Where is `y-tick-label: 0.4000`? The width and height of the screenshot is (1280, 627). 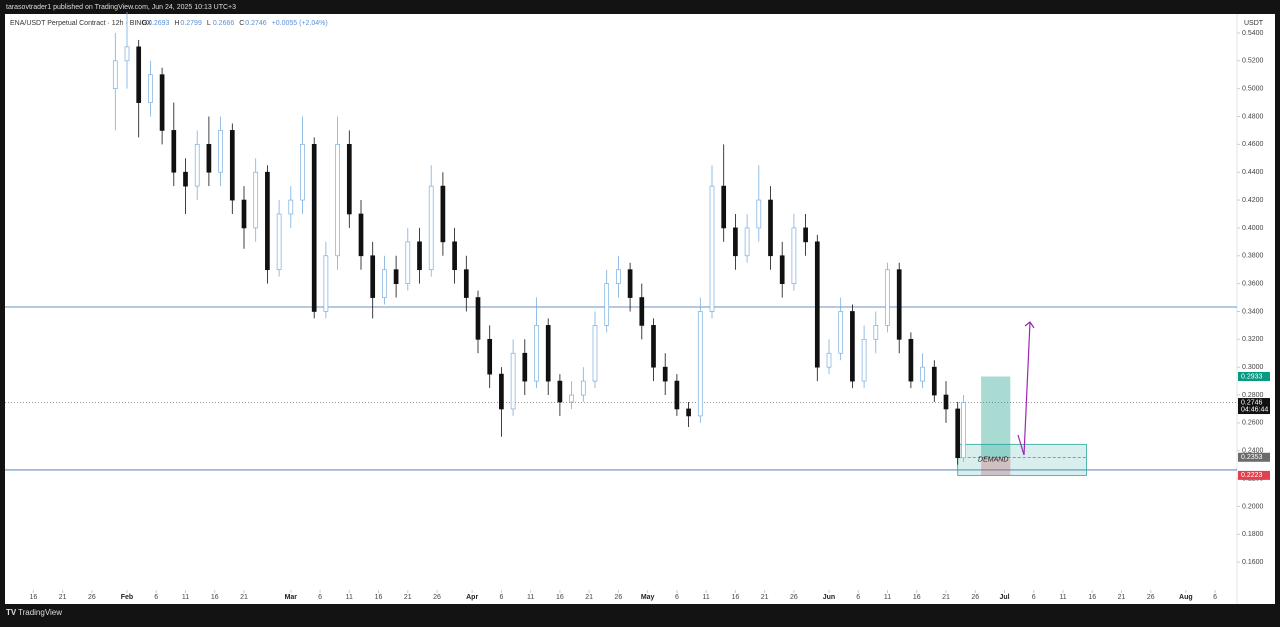 y-tick-label: 0.4000 is located at coordinates (1253, 228).